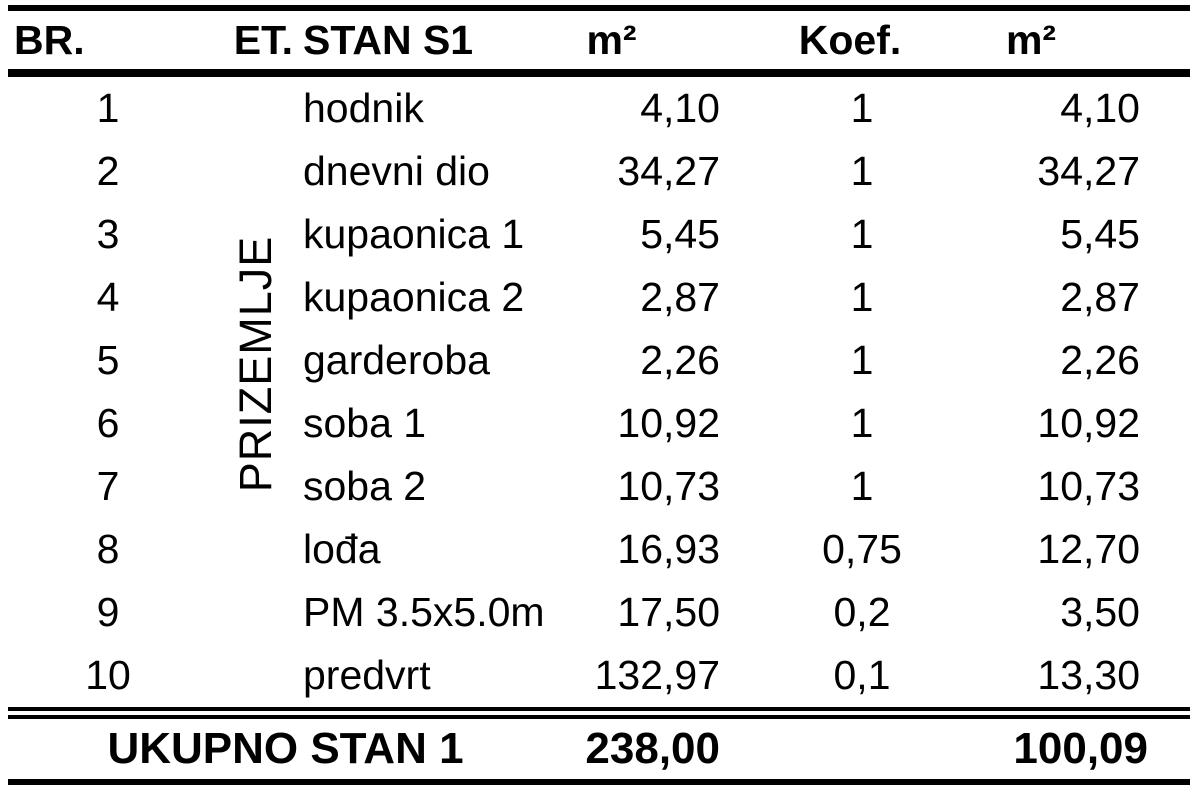  Describe the element at coordinates (599, 423) in the screenshot. I see `table-row: 6 soba 1 10,92 1 10,92` at that location.